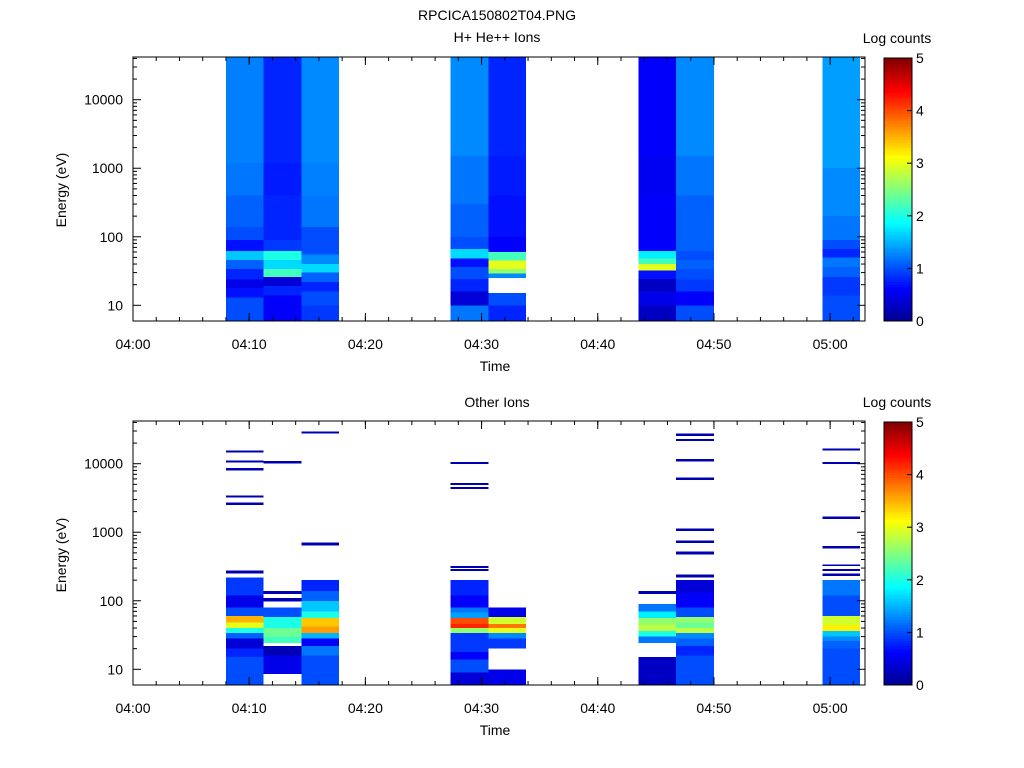  What do you see at coordinates (132, 708) in the screenshot?
I see `x-tick-label: 04:00` at bounding box center [132, 708].